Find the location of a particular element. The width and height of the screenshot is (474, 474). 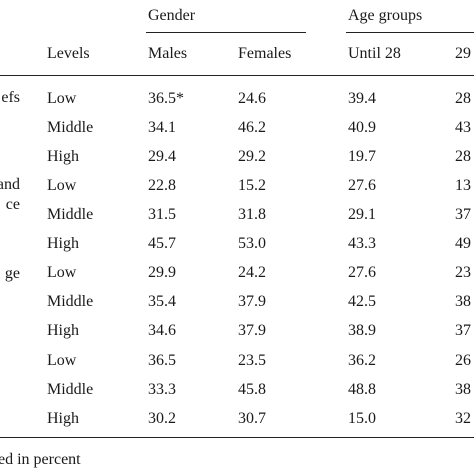

cell-until-28: 19.7 is located at coordinates (362, 156).